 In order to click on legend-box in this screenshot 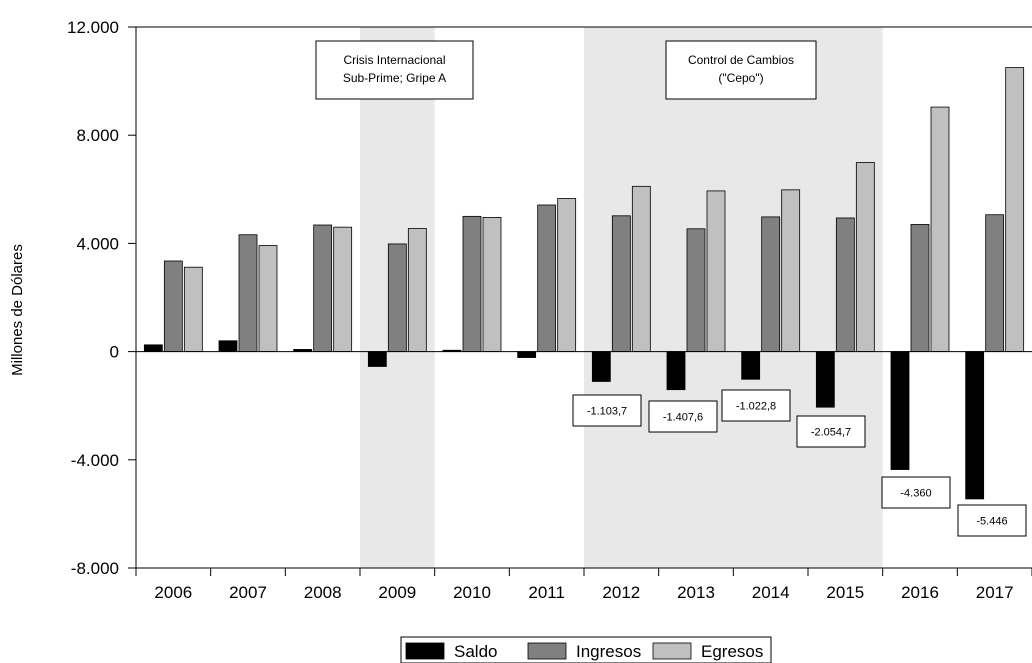, I will do `click(586, 649)`.